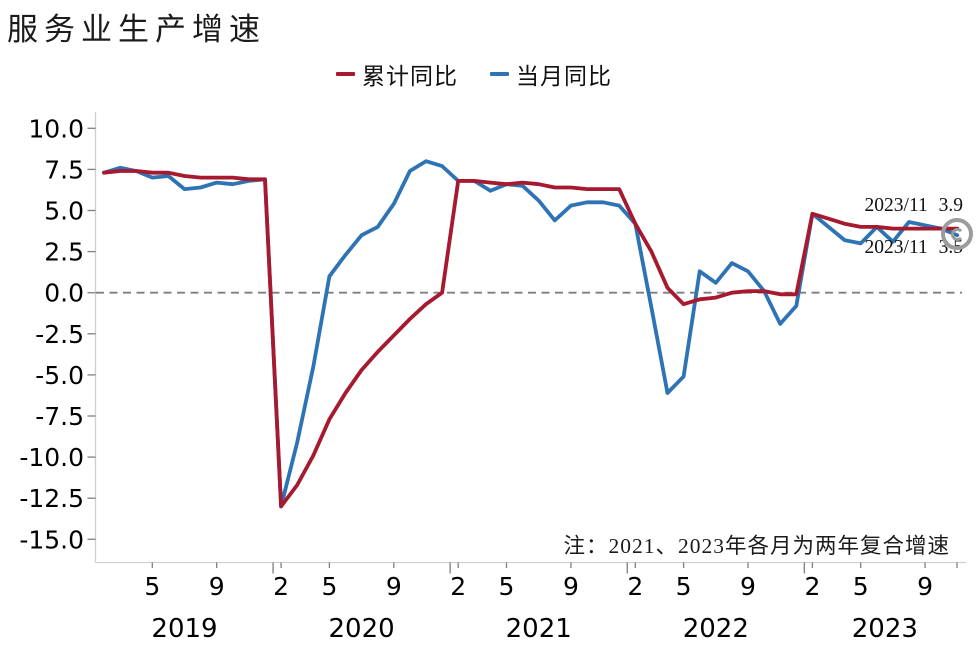  I want to click on y-axis-label: -5.0, so click(59, 375).